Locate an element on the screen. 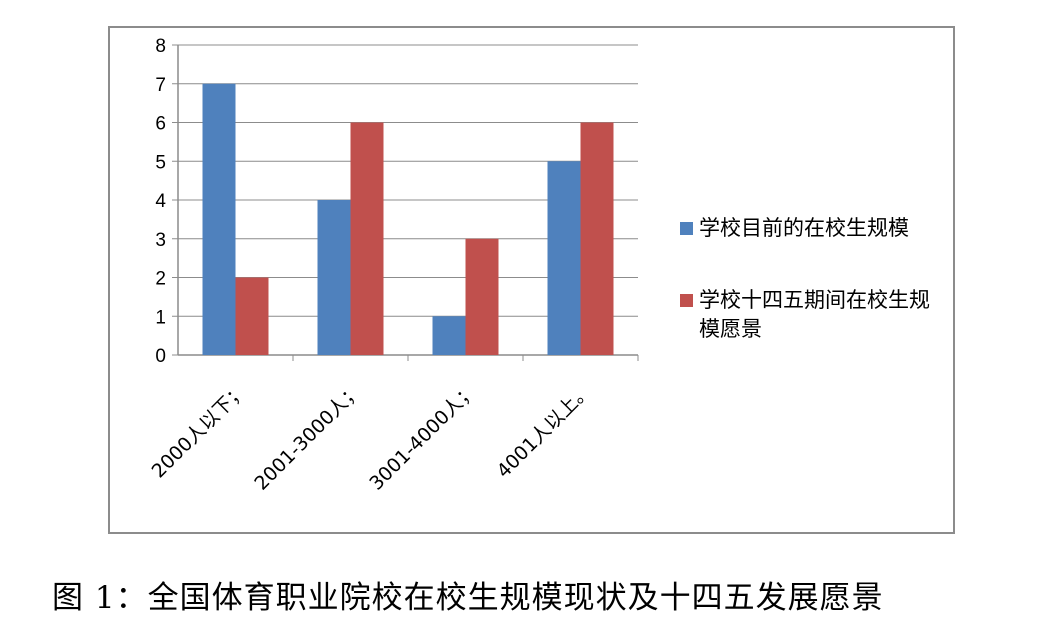 This screenshot has height=631, width=1052. legend-item-current: 学校目前的在校生规模 is located at coordinates (812, 228).